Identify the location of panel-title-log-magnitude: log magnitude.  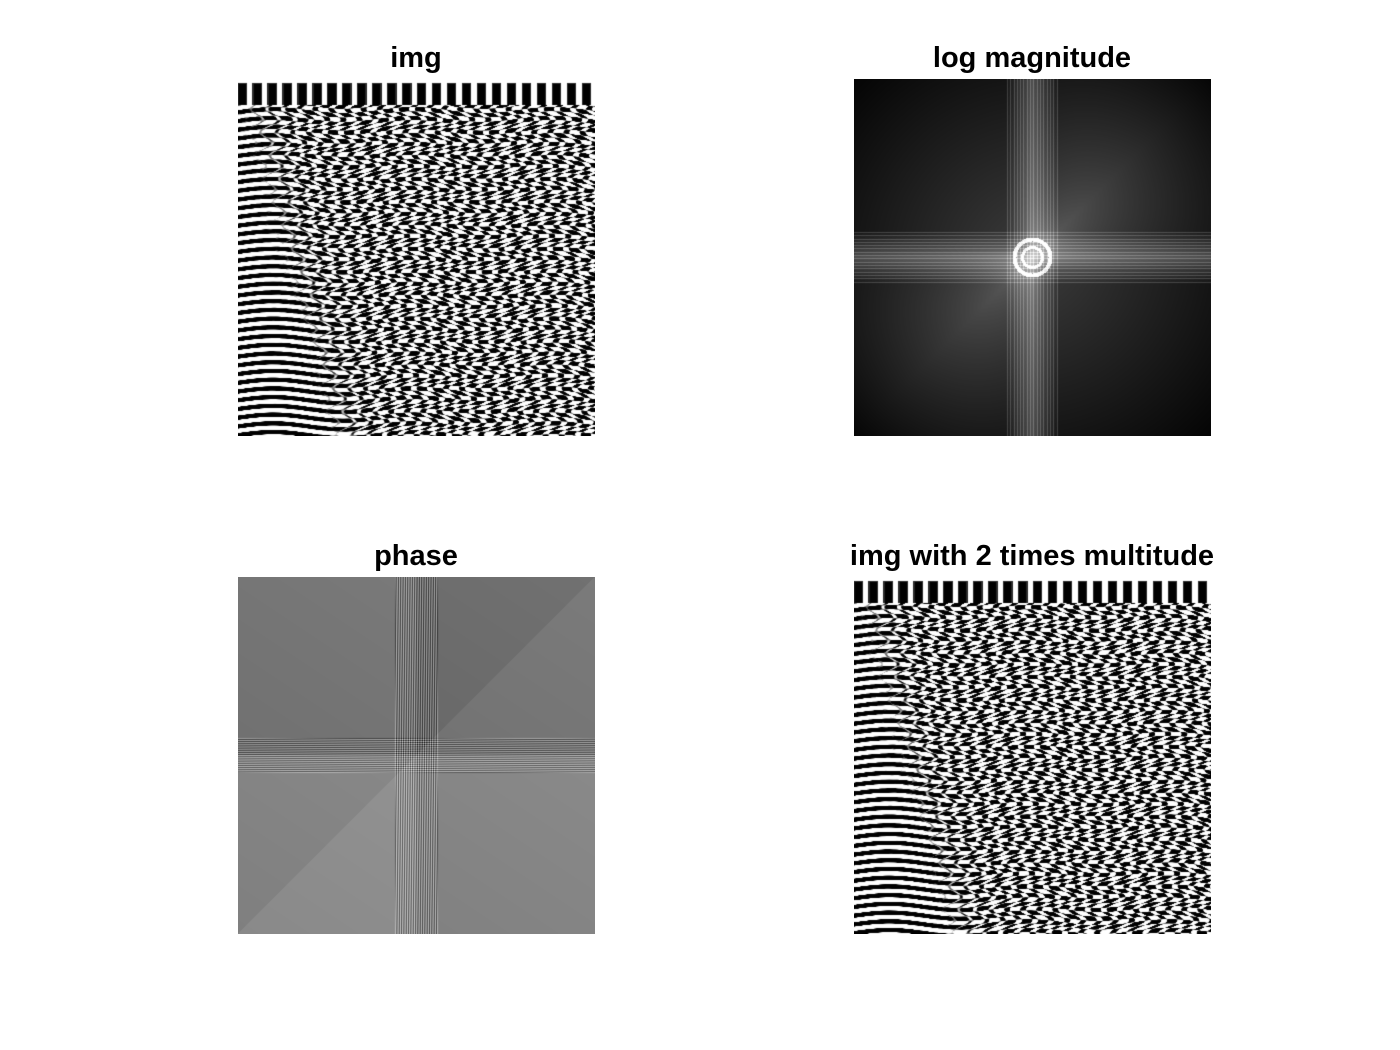
(1032, 58).